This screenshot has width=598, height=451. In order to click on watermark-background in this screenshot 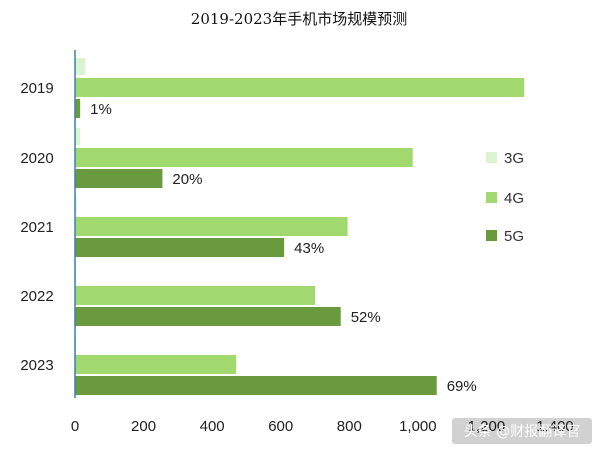, I will do `click(522, 431)`.